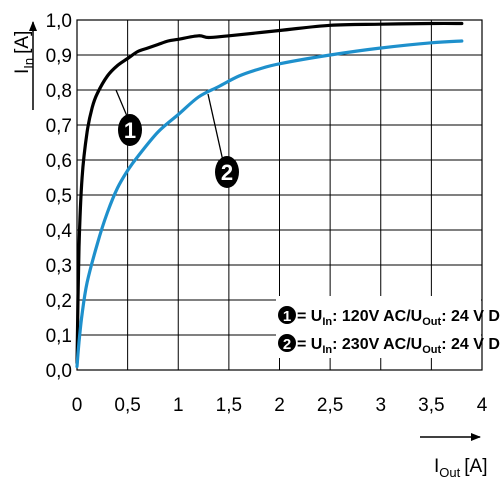 The image size is (500, 500). Describe the element at coordinates (59, 21) in the screenshot. I see `y-tick-label: 1,0` at that location.